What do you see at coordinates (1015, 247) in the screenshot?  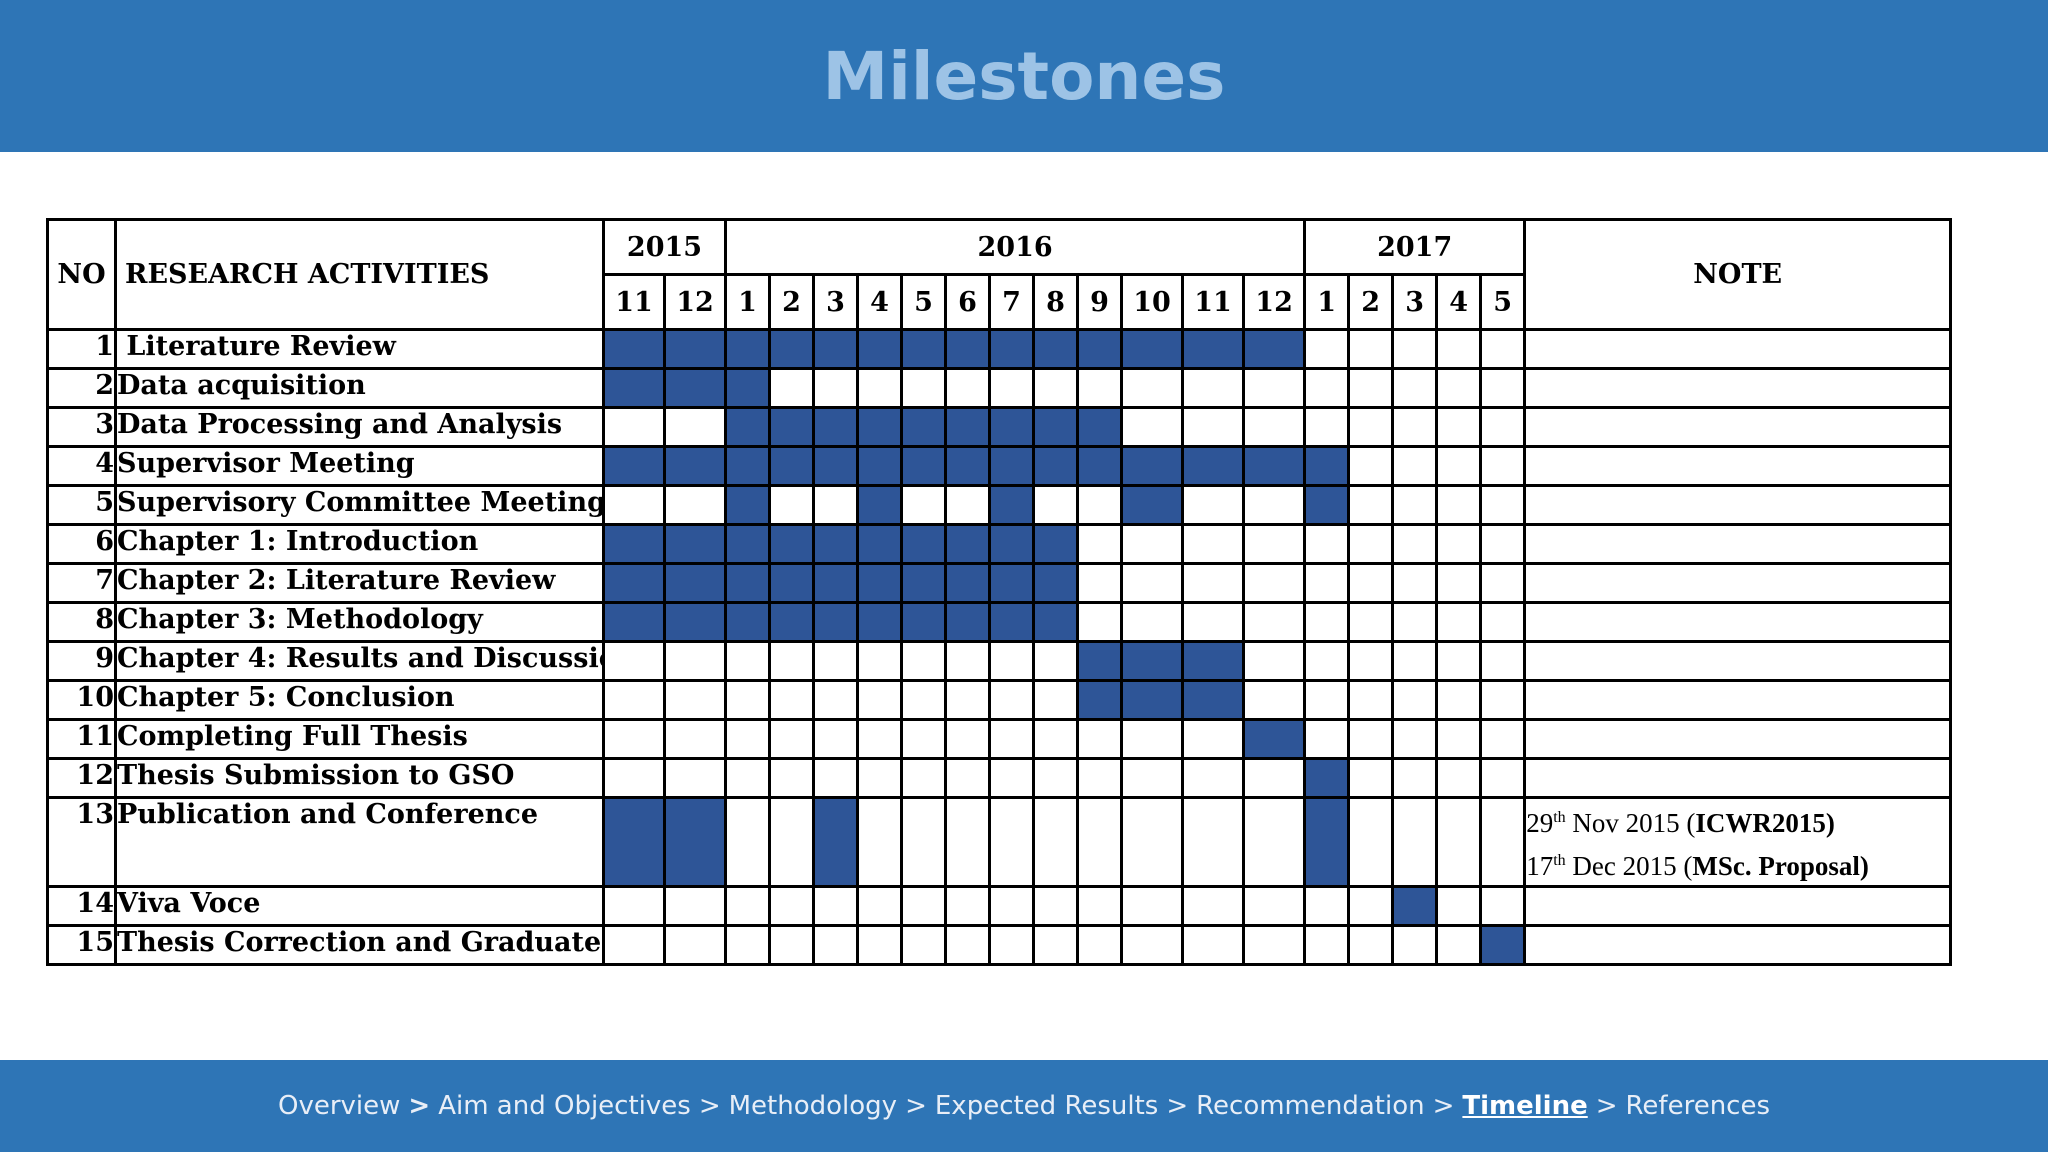 I see `year-header: 2016` at bounding box center [1015, 247].